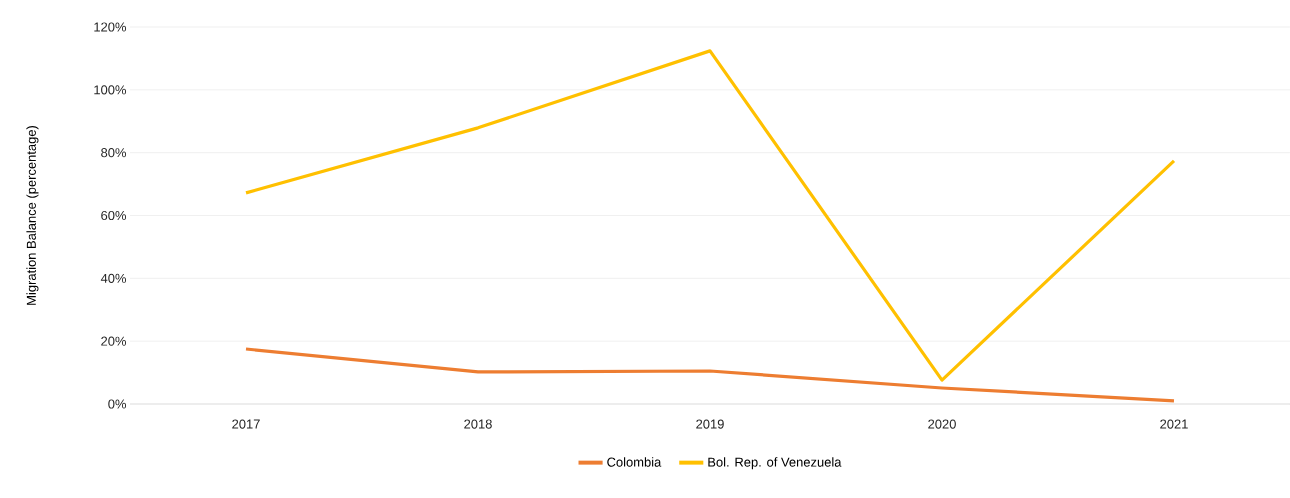  Describe the element at coordinates (1174, 424) in the screenshot. I see `x-tick-label: 2021` at that location.